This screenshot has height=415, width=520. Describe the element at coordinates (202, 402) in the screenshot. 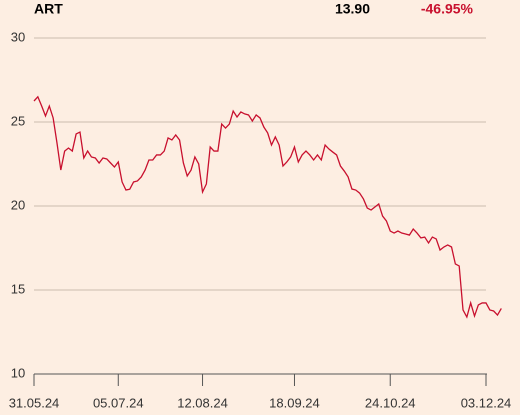

I see `x-tick-label: 12.08.24` at that location.